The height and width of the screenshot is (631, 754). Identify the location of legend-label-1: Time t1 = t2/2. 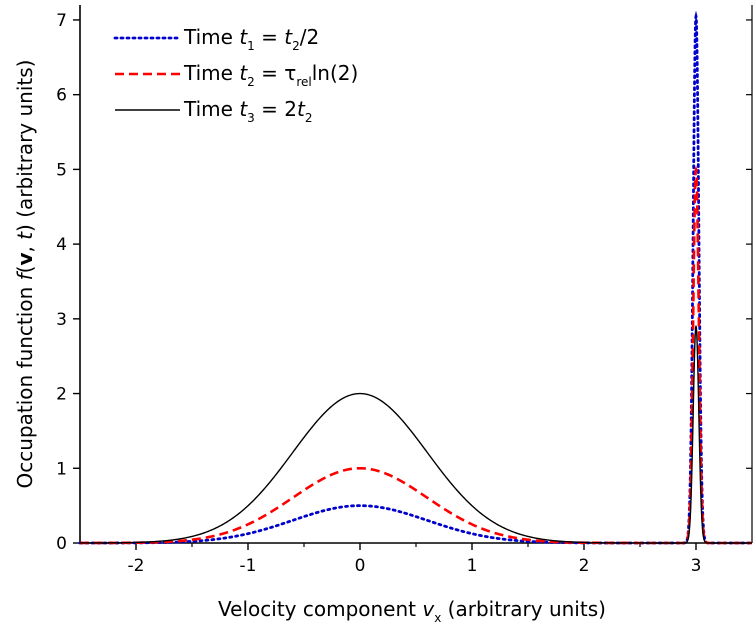
(251, 39).